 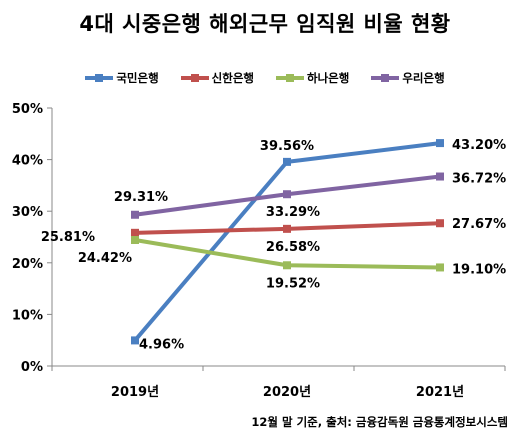 I want to click on data-label: 4.96%, so click(x=161, y=344).